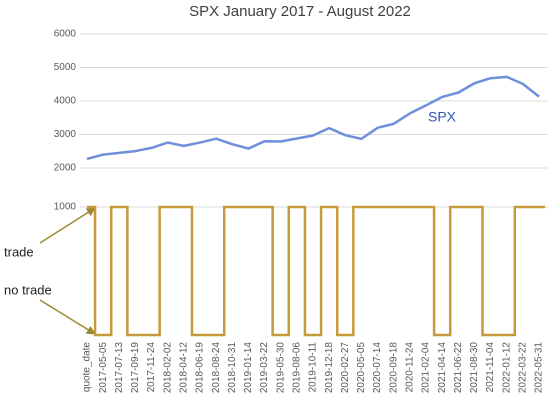  I want to click on x-tick-label: 2021-04-14, so click(442, 368).